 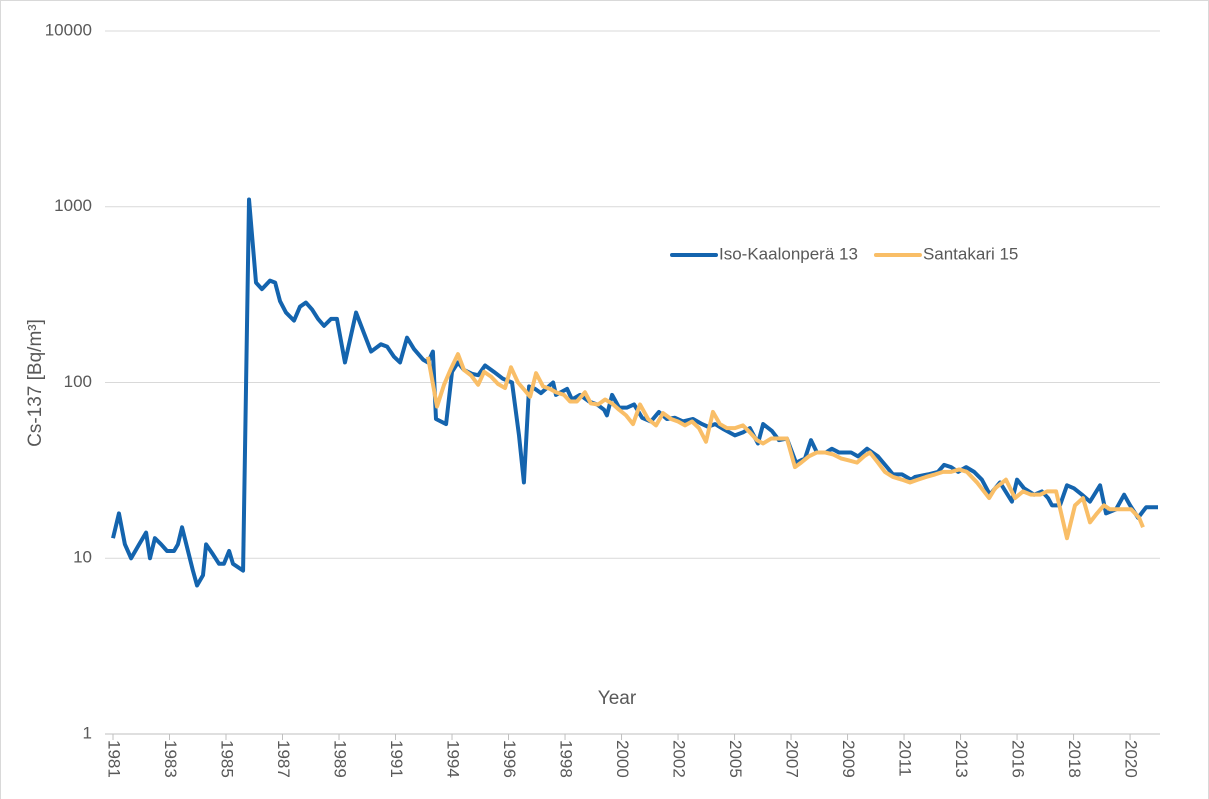 I want to click on x-tick-label: 1981, so click(x=114, y=759).